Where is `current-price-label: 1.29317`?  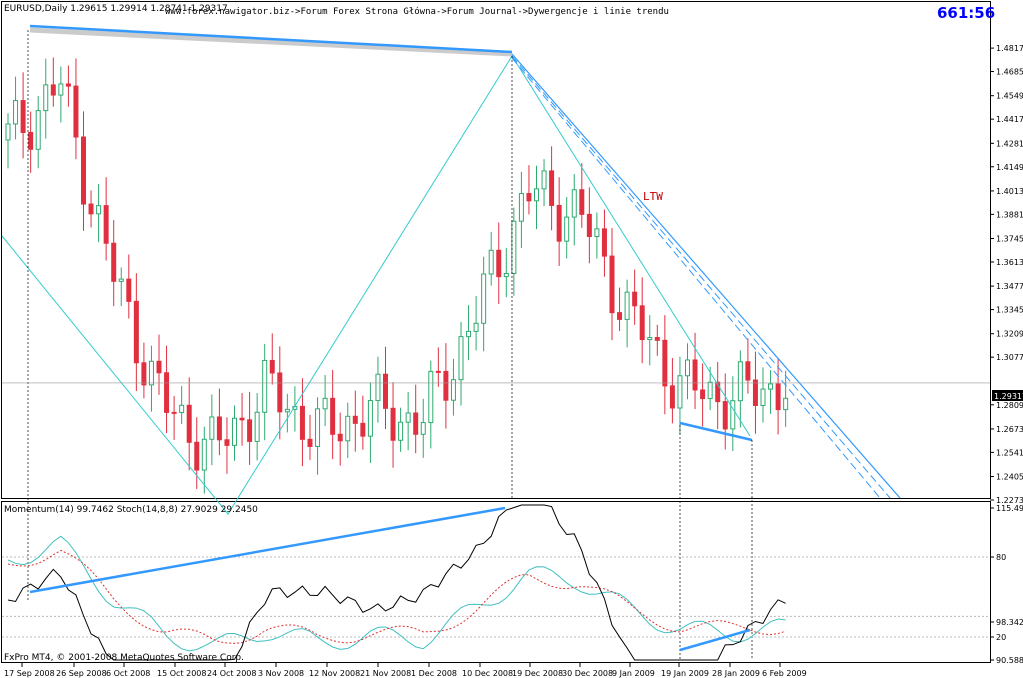 current-price-label: 1.29317 is located at coordinates (1008, 396).